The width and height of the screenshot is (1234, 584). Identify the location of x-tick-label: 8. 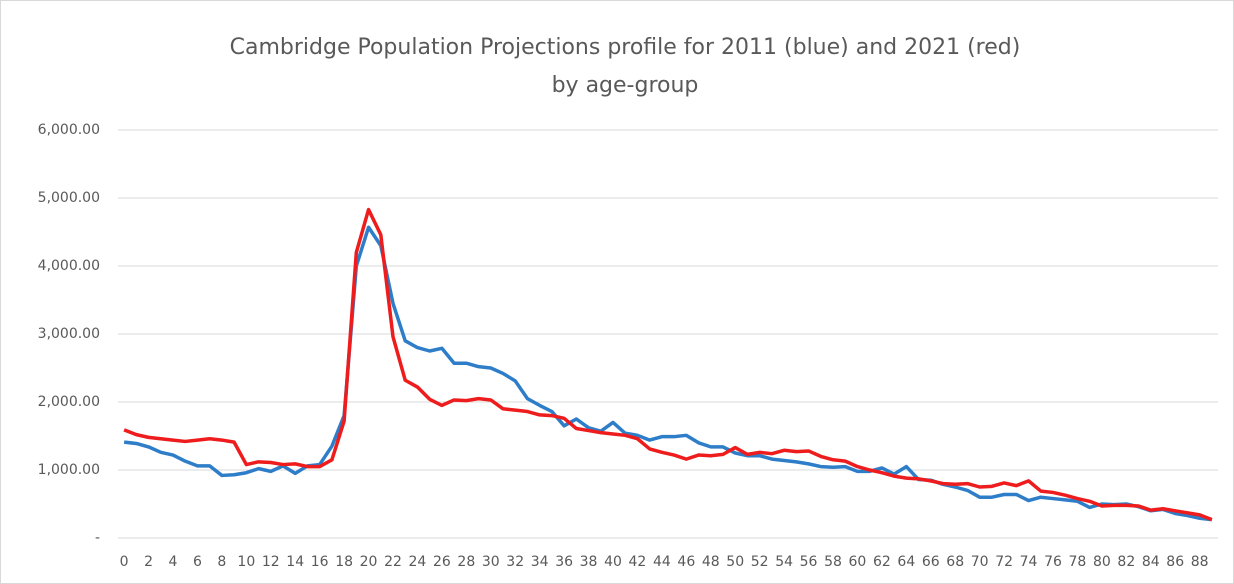
(221, 562).